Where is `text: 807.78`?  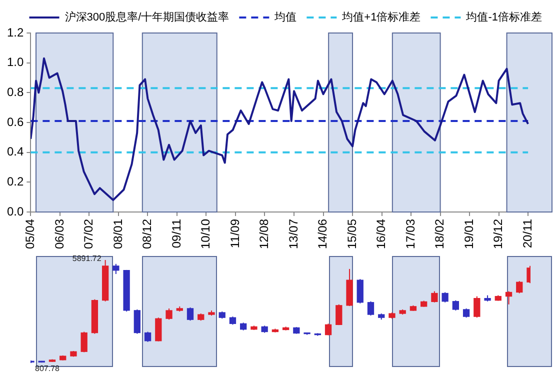
text: 807.78 is located at coordinates (47, 369).